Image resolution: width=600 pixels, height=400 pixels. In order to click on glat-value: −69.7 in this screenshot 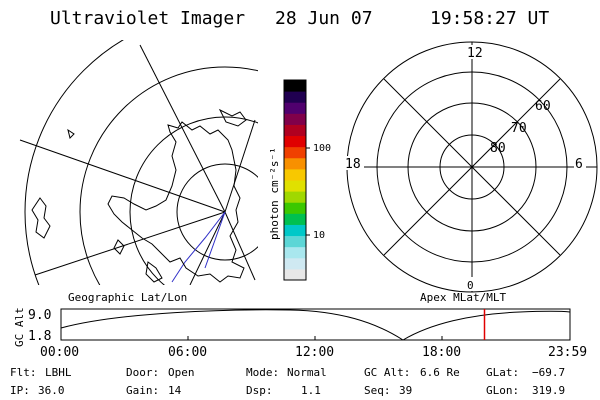, I will do `click(548, 372)`.